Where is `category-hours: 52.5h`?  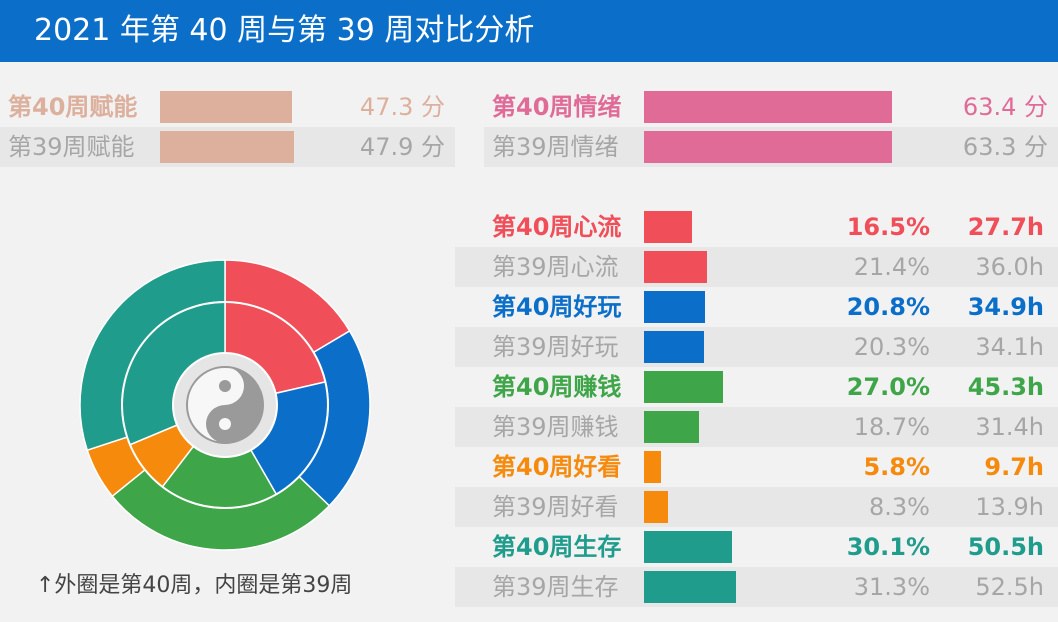
category-hours: 52.5h is located at coordinates (1009, 587).